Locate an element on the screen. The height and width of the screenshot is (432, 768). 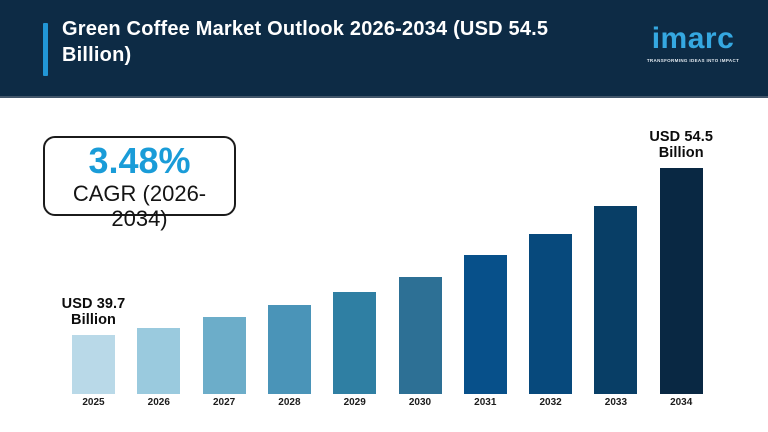
bar-2026 is located at coordinates (159, 361).